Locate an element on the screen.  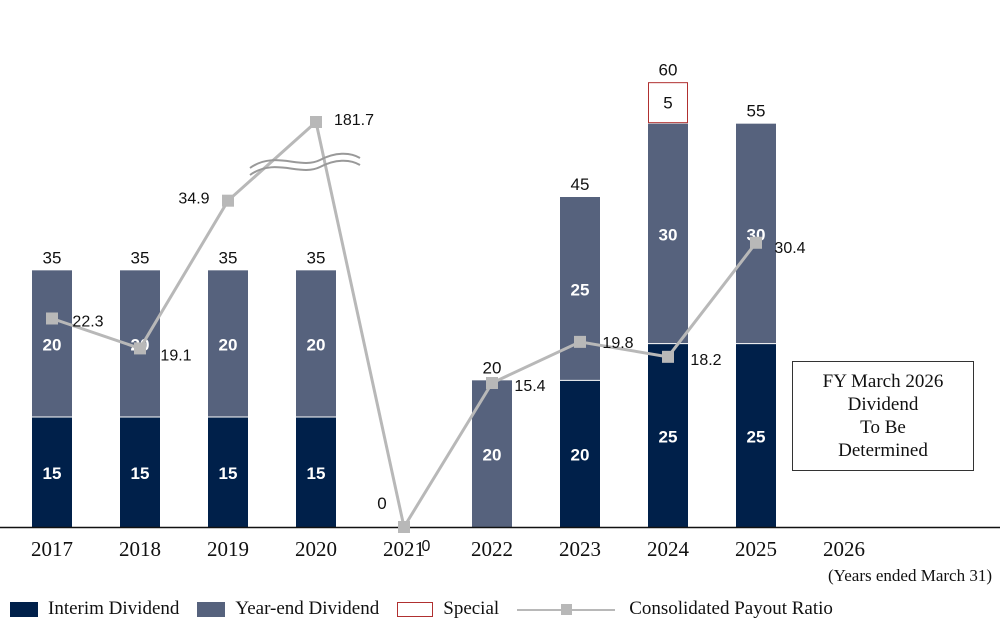
x-tick-2017: 2017 is located at coordinates (52, 549).